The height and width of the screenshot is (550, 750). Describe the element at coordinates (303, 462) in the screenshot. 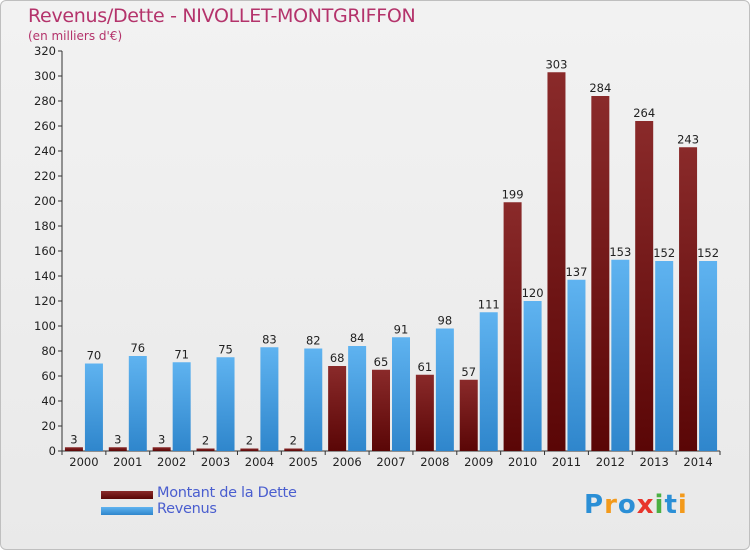

I see `x-tick-label: 2005` at that location.